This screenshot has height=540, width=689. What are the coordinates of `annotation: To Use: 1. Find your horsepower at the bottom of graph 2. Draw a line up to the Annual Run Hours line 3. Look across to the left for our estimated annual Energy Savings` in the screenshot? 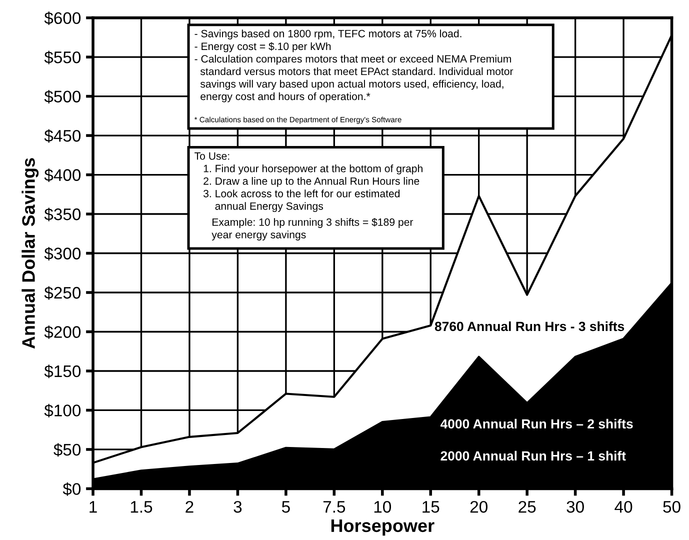 It's located at (308, 182).